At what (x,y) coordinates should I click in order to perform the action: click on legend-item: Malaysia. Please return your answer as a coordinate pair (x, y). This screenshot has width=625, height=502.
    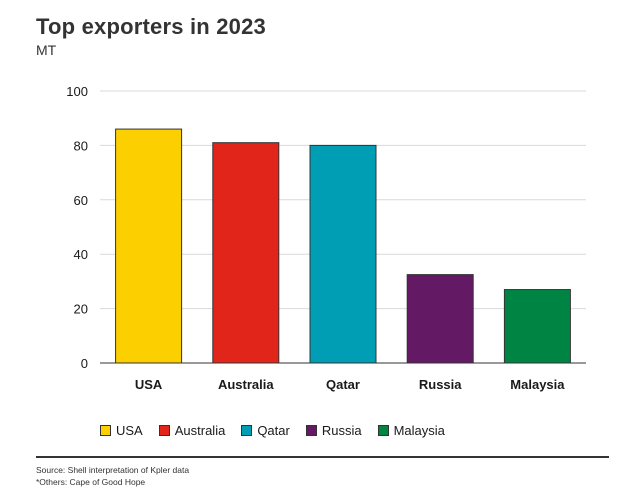
    Looking at the image, I should click on (411, 430).